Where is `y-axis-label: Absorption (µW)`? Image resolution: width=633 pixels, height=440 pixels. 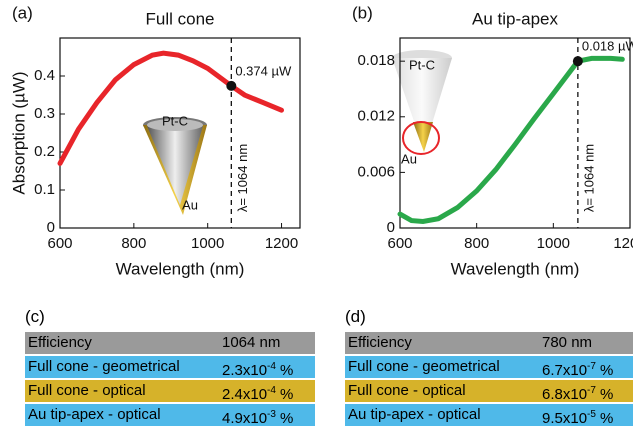 y-axis-label: Absorption (µW) is located at coordinates (18, 132).